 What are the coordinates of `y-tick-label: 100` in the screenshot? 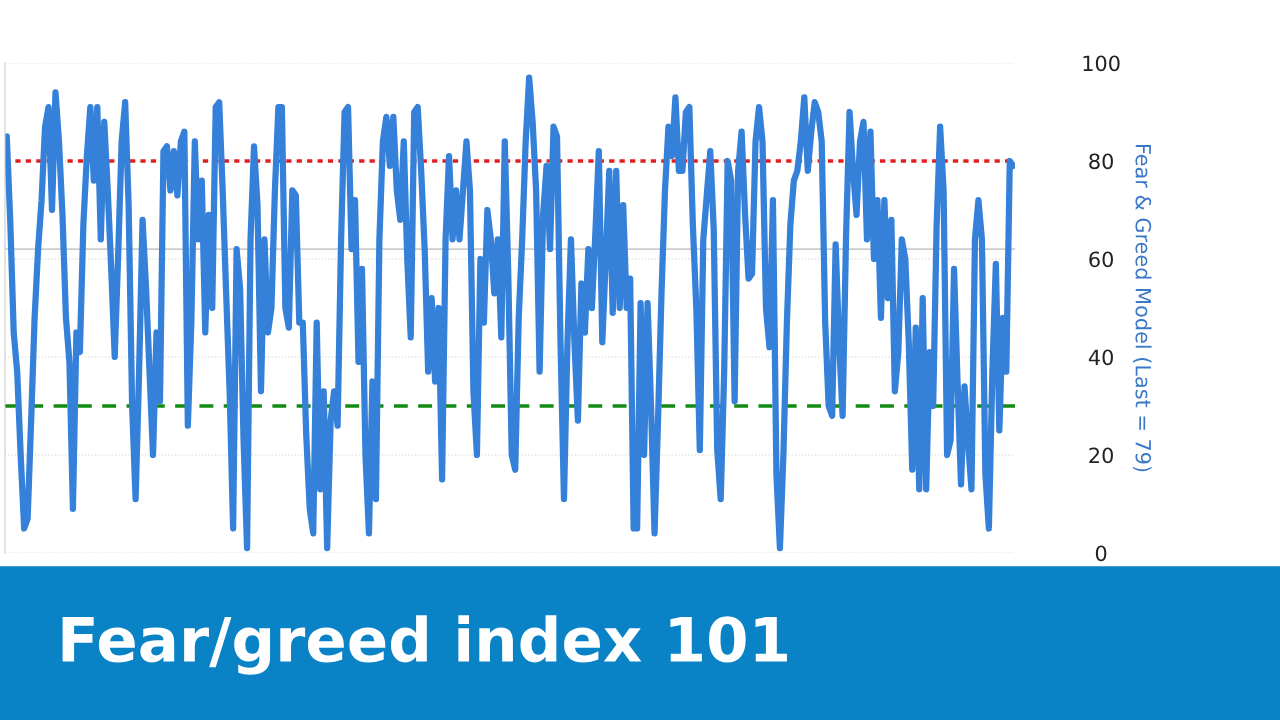 It's located at (1101, 63).